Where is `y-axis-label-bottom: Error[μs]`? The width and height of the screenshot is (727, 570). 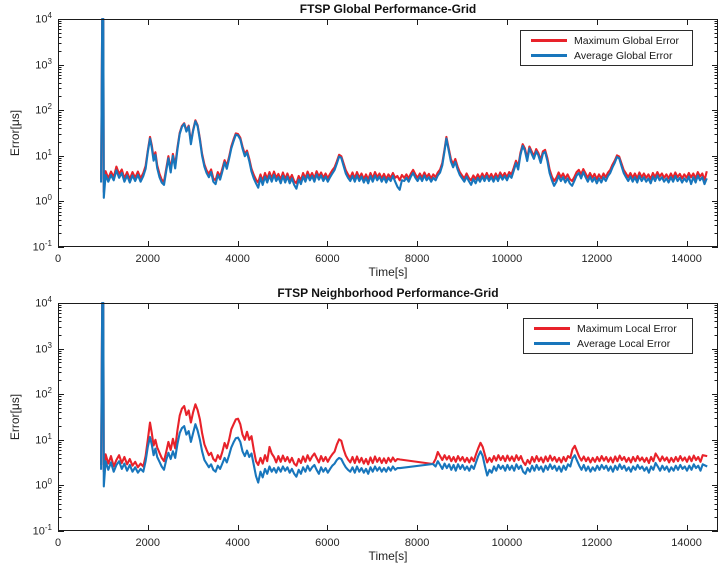 y-axis-label-bottom: Error[μs] is located at coordinates (15, 417).